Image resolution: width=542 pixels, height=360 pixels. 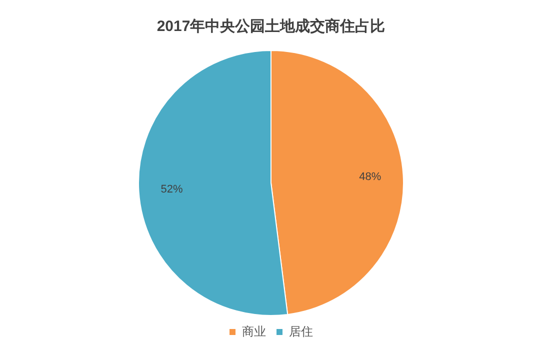 What do you see at coordinates (271, 26) in the screenshot?
I see `chart-title: 2017年中央公园土地成交商住占比` at bounding box center [271, 26].